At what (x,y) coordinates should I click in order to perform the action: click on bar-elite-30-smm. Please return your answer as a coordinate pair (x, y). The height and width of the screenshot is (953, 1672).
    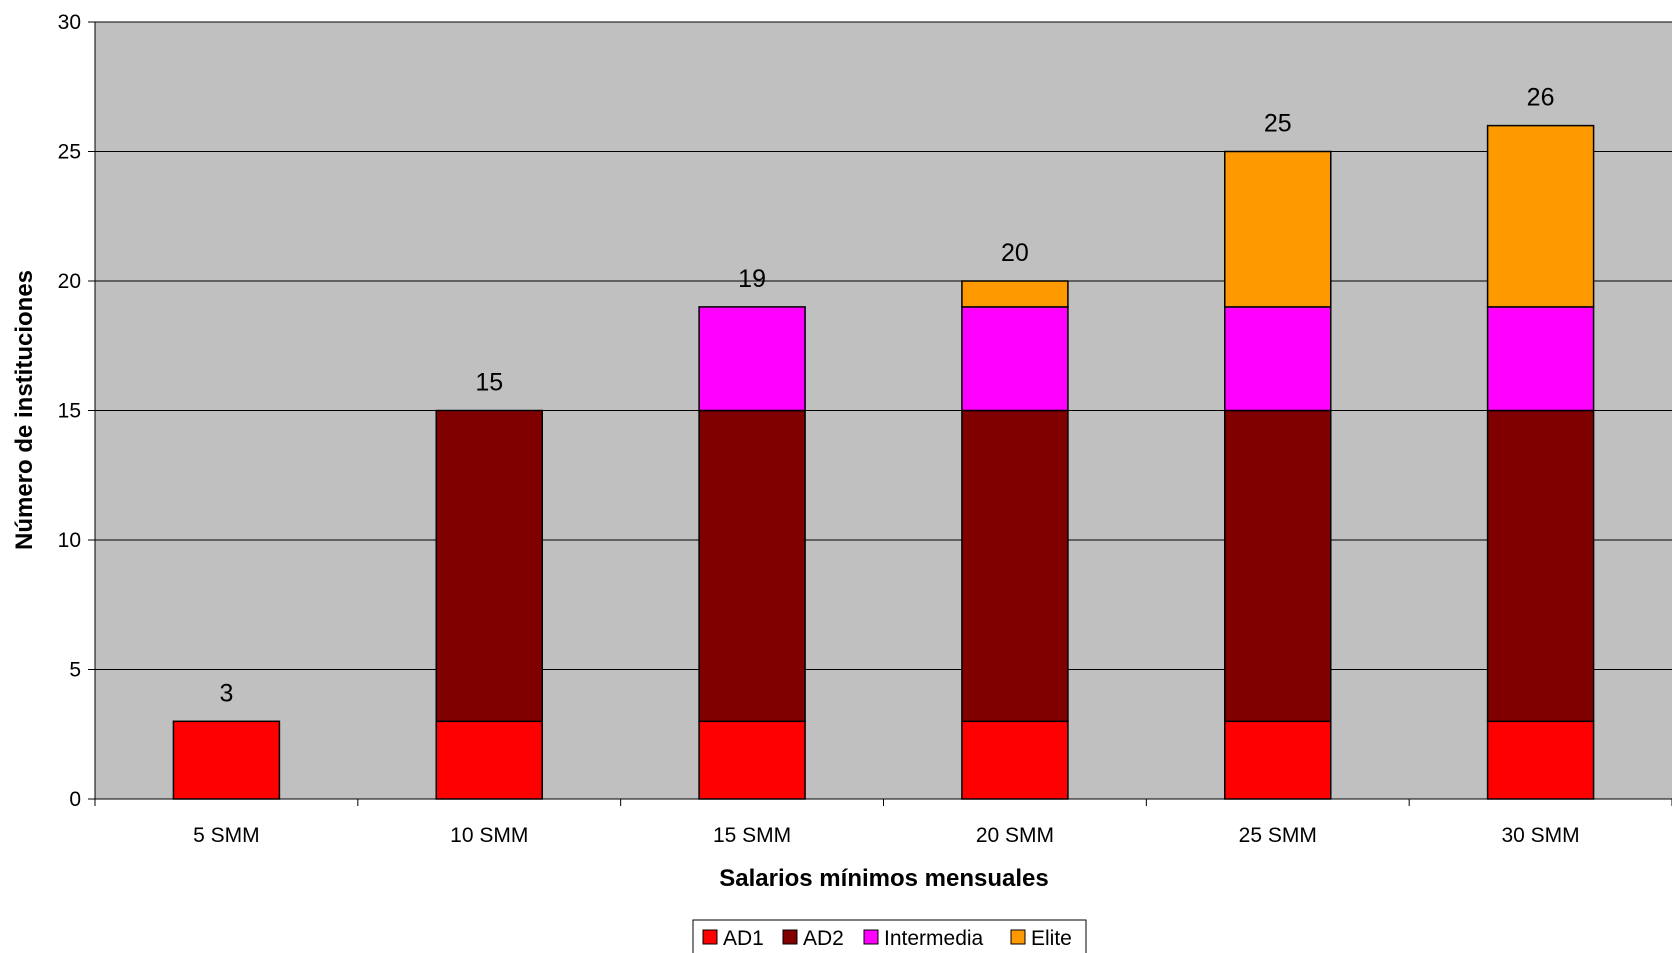
    Looking at the image, I should click on (1540, 216).